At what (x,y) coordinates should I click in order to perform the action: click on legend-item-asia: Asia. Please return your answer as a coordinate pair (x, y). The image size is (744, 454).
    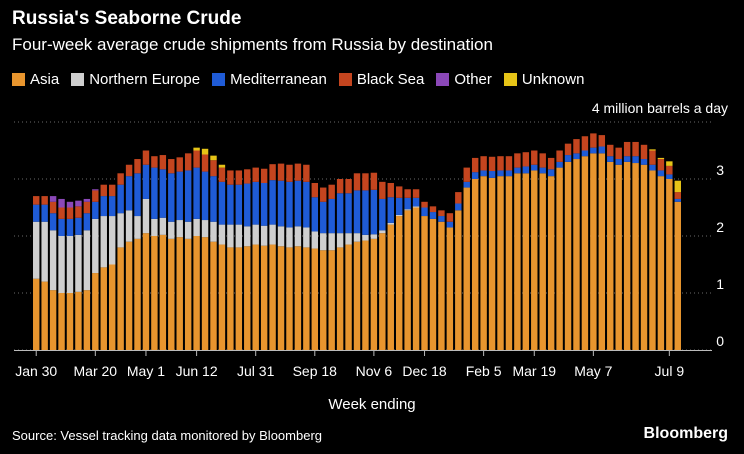
    Looking at the image, I should click on (35, 79).